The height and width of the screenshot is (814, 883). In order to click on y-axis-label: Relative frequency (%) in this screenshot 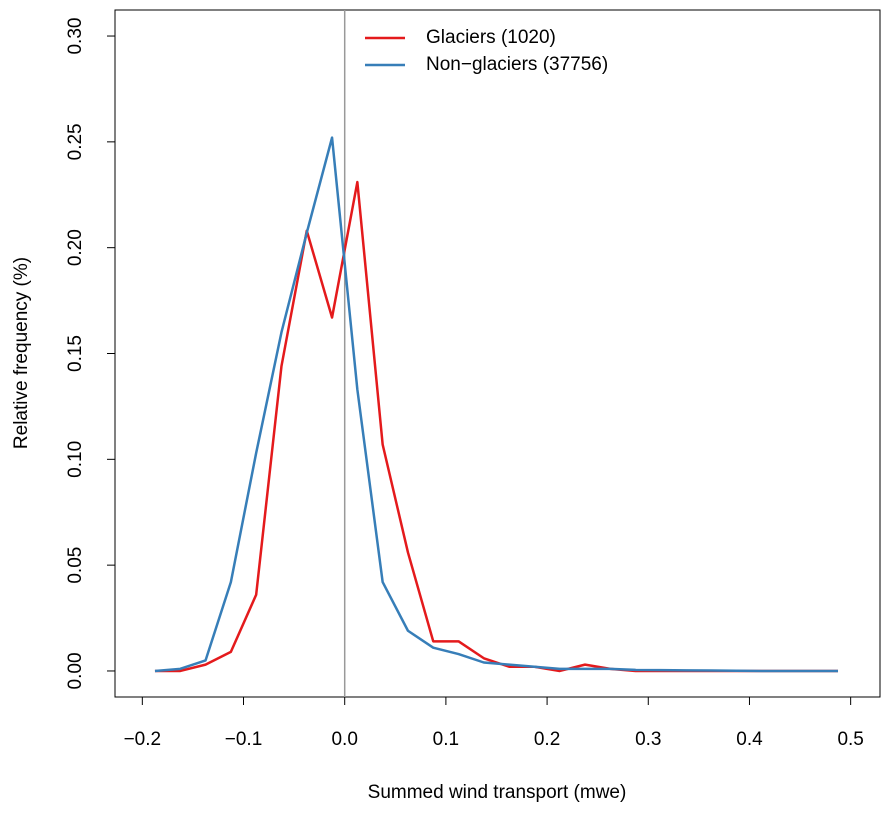, I will do `click(21, 353)`.